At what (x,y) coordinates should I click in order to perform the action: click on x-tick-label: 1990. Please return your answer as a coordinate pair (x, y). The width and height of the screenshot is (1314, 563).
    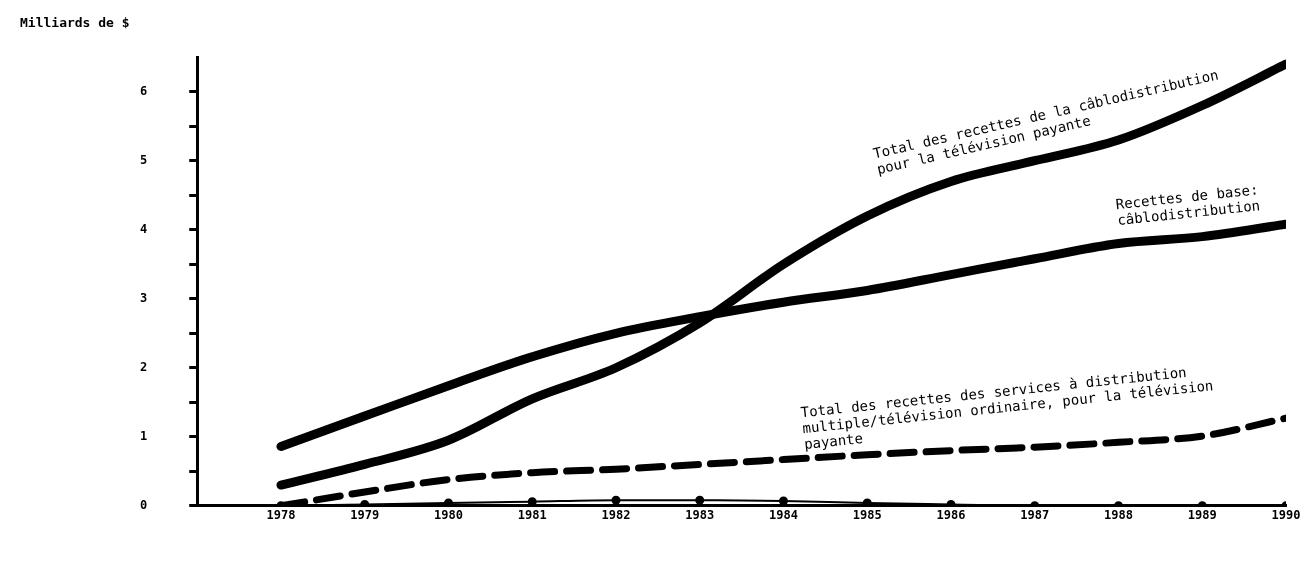
    Looking at the image, I should click on (1286, 515).